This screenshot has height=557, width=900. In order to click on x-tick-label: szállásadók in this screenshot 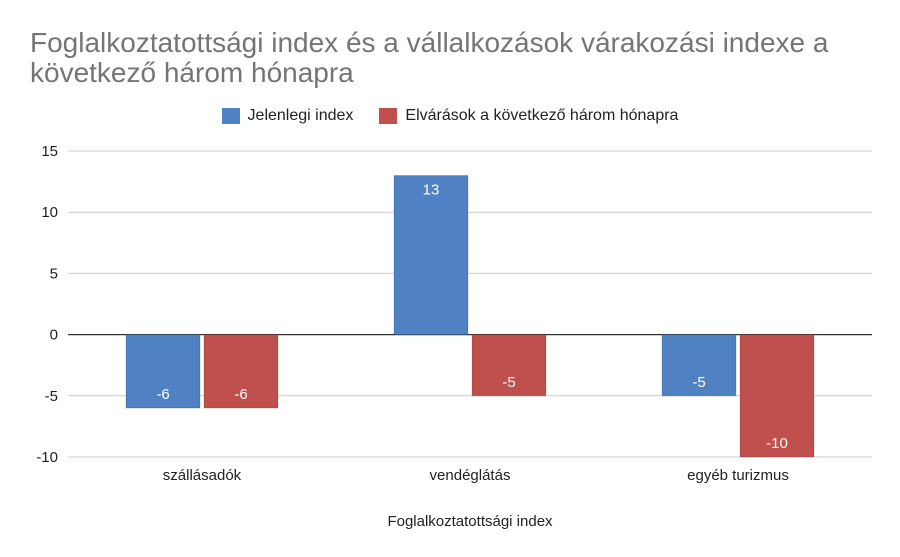, I will do `click(202, 475)`.